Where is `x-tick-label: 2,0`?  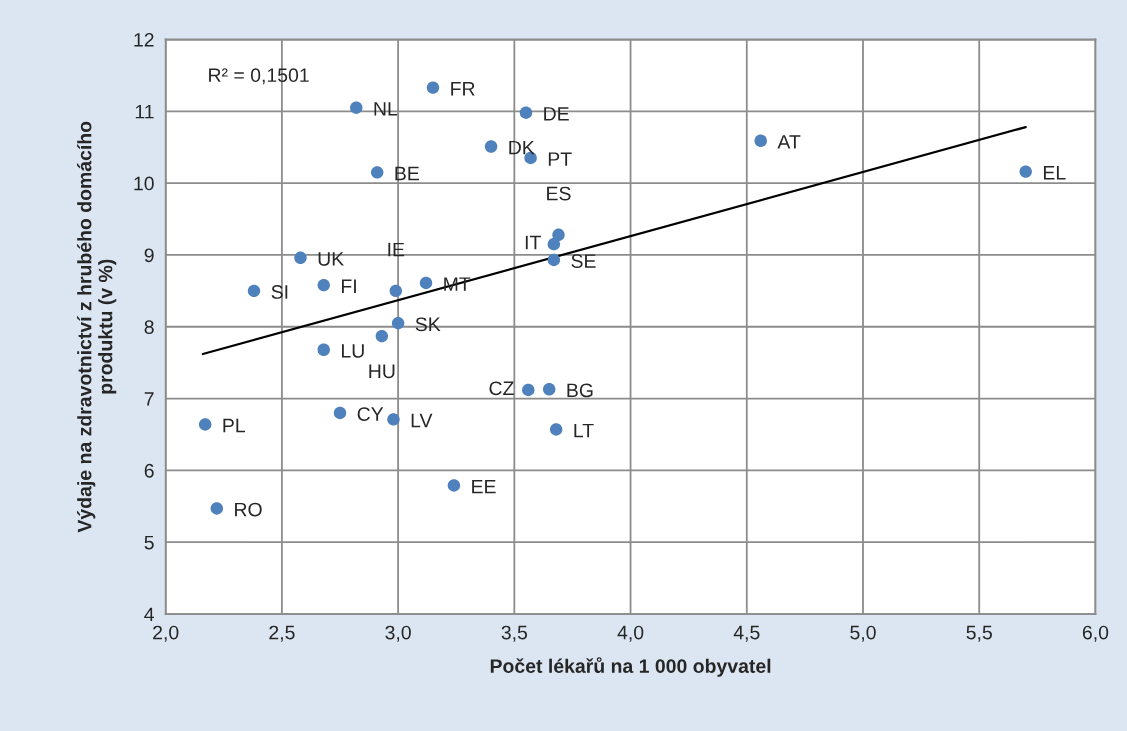 x-tick-label: 2,0 is located at coordinates (166, 633).